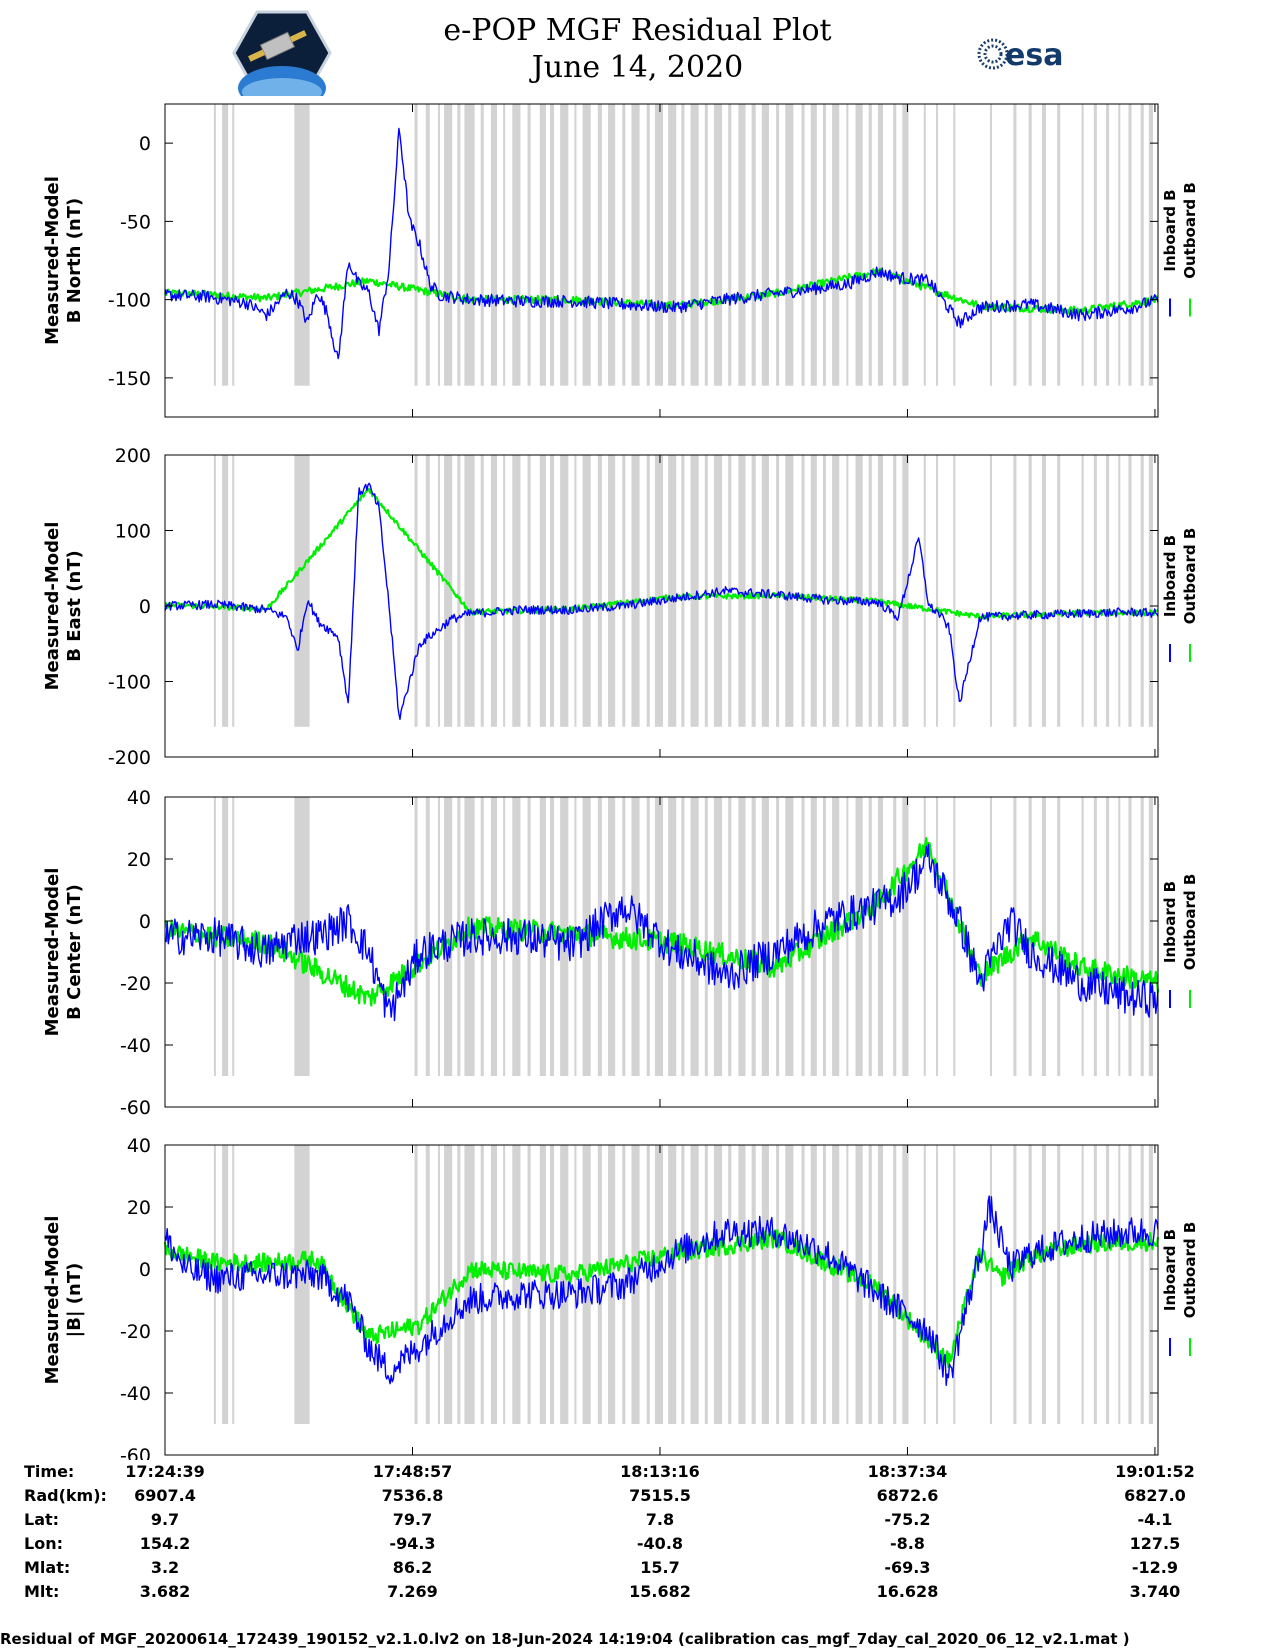 This screenshot has width=1275, height=1650. I want to click on info-row: Rad(km): 6907.4 7536.8 7515.5 6872.6 6827.0, so click(637, 1498).